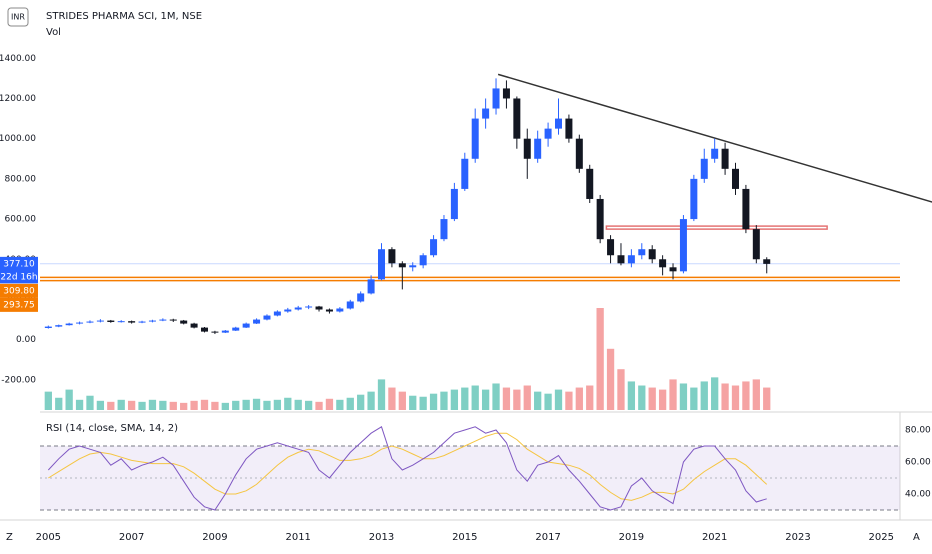 The height and width of the screenshot is (554, 932). Describe the element at coordinates (918, 495) in the screenshot. I see `rsi-tick-label: 40.00` at that location.